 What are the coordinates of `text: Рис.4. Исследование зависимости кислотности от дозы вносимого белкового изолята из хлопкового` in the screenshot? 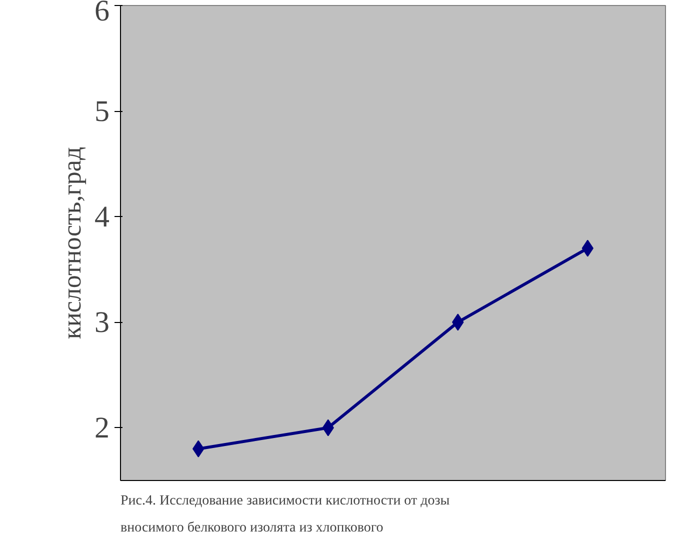 It's located at (285, 515).